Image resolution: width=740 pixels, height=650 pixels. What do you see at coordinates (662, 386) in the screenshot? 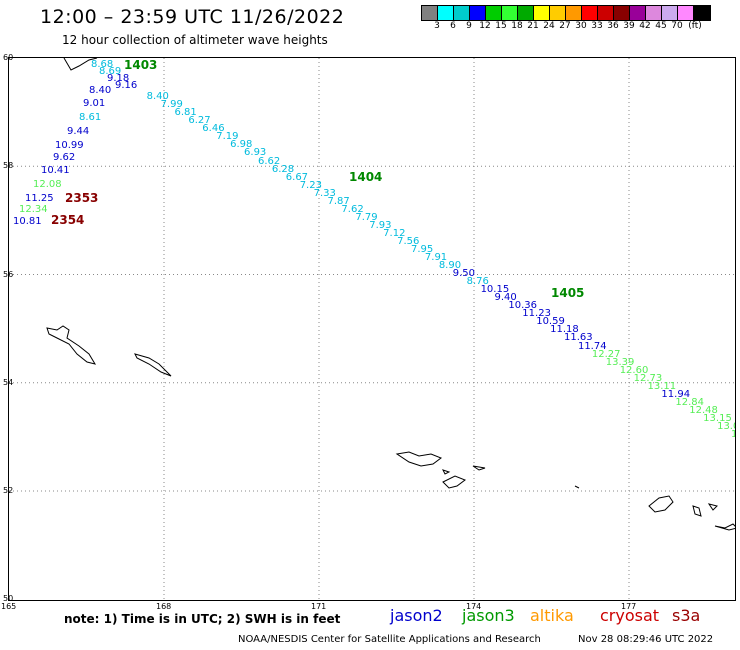
I see `wave-height-value: 13.11` at bounding box center [662, 386].